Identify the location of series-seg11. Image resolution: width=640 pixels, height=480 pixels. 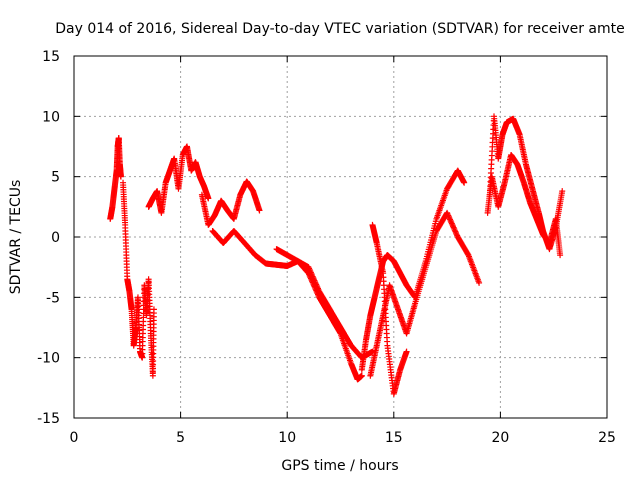
(524, 205).